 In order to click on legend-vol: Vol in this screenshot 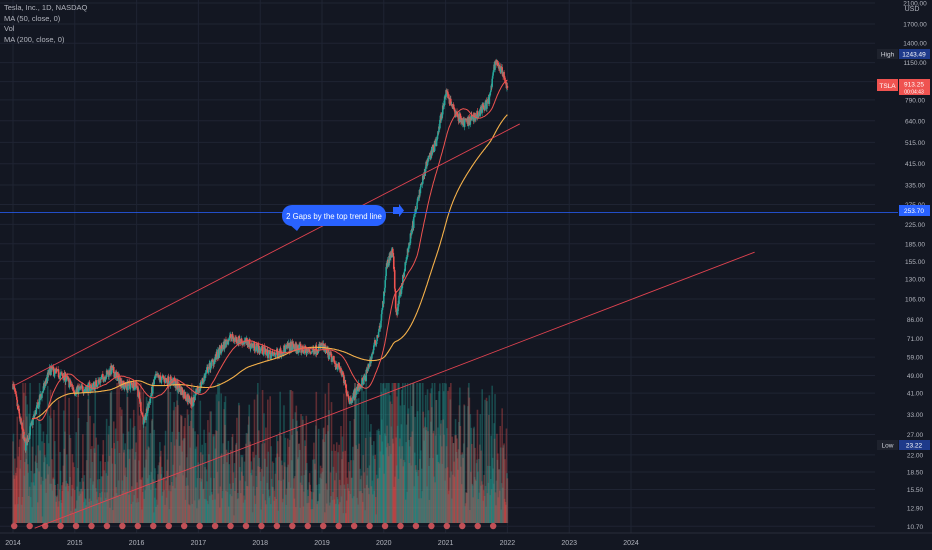, I will do `click(9, 28)`.